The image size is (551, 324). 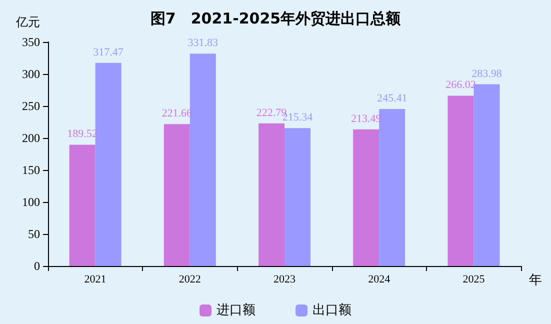 I want to click on data-label: 331.83, so click(x=203, y=43).